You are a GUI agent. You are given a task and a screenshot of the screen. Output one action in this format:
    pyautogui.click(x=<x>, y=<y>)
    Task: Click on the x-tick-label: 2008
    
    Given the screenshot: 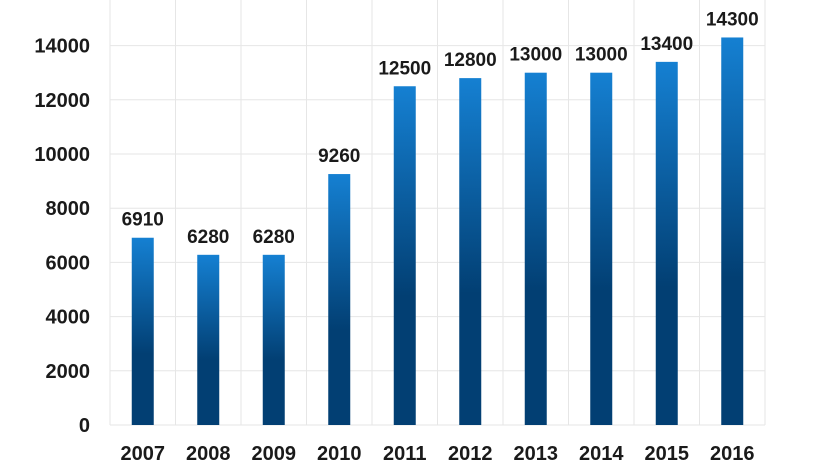 What is the action you would take?
    pyautogui.click(x=208, y=453)
    